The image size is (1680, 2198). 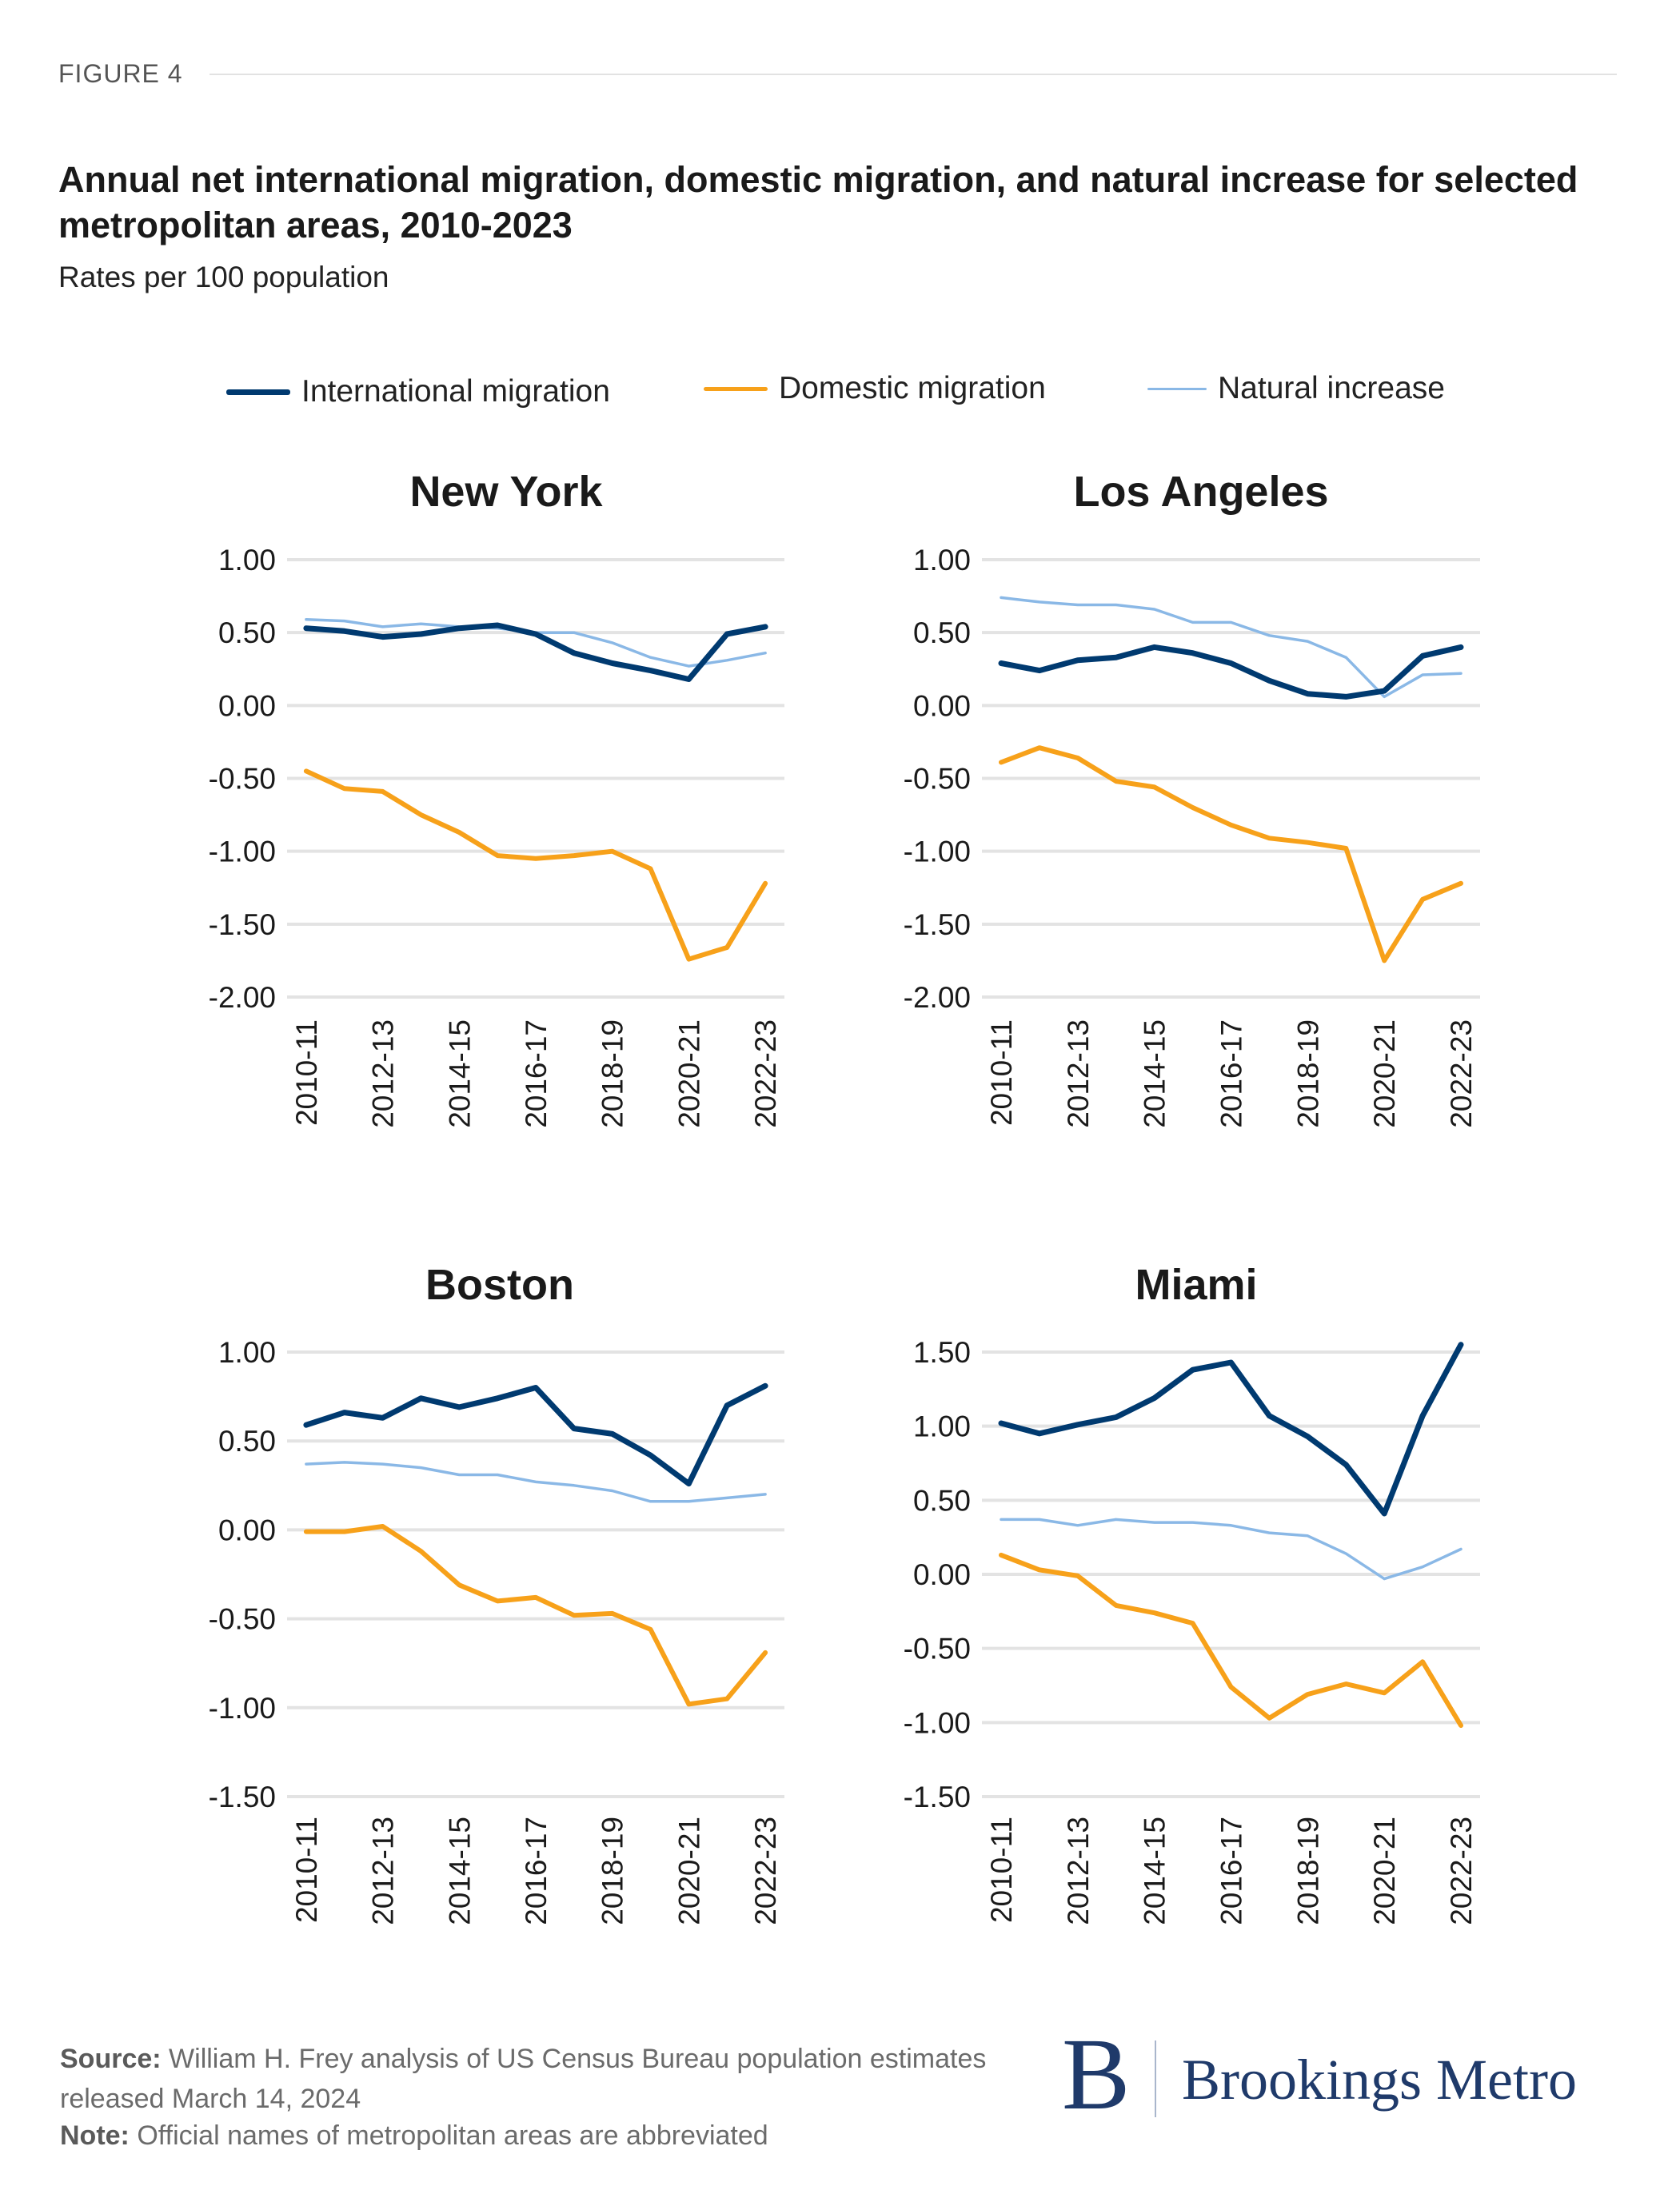 I want to click on logo-divider, so click(x=1155, y=2078).